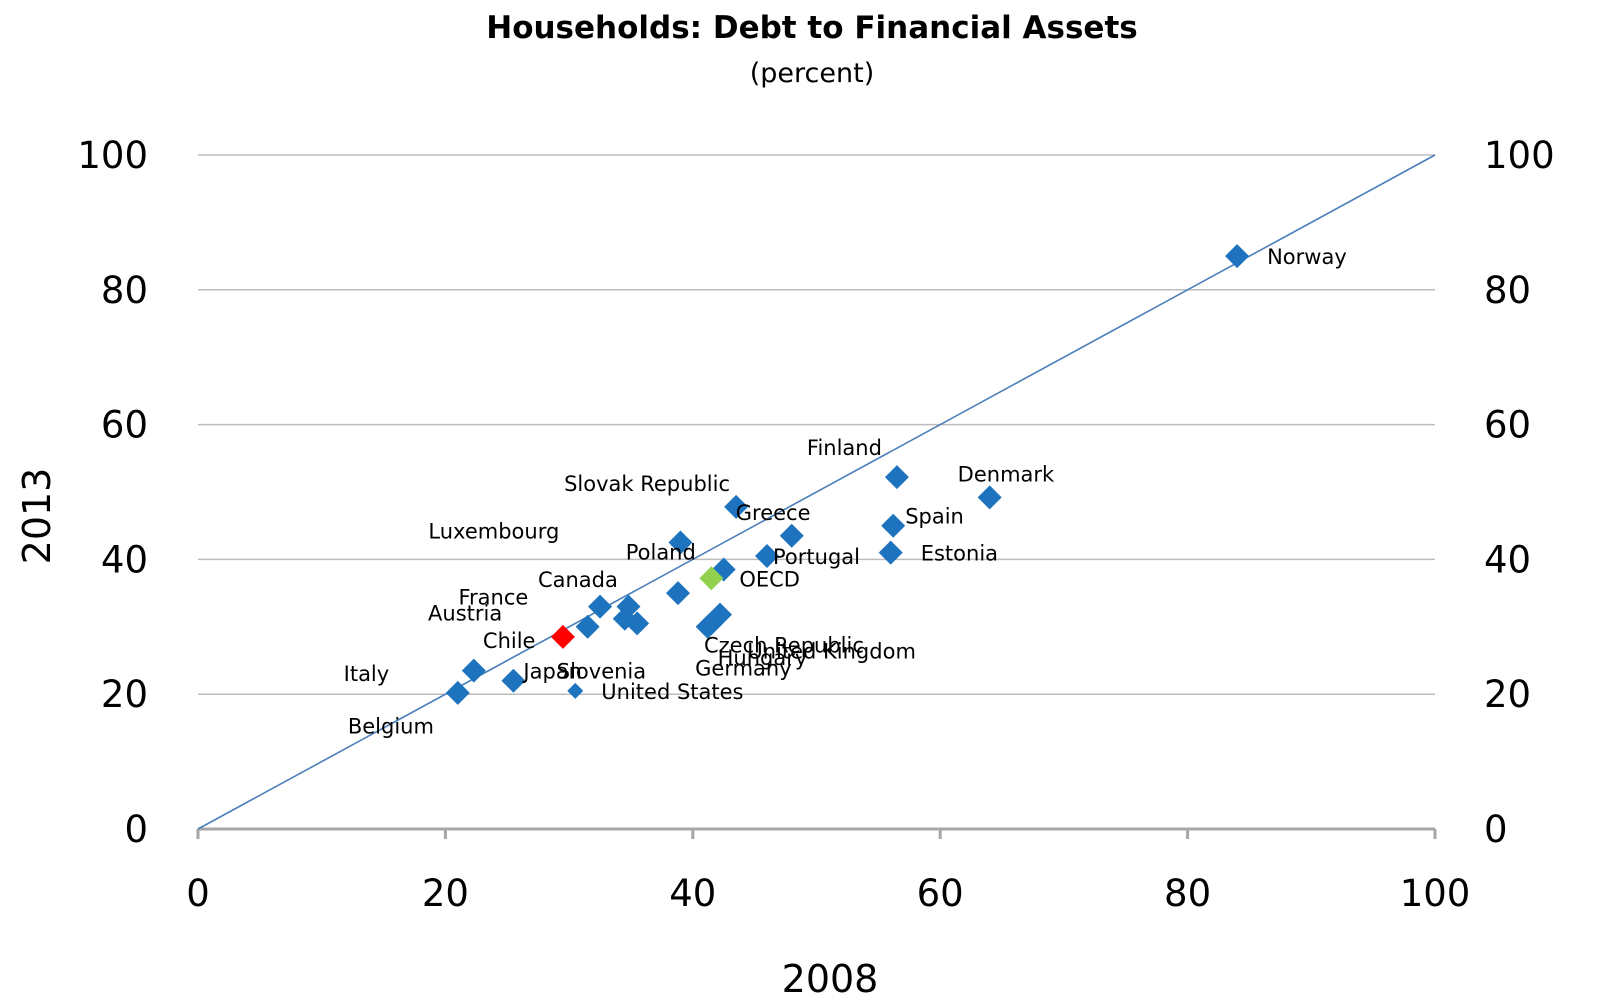  I want to click on label-portugal: Portugal, so click(816, 557).